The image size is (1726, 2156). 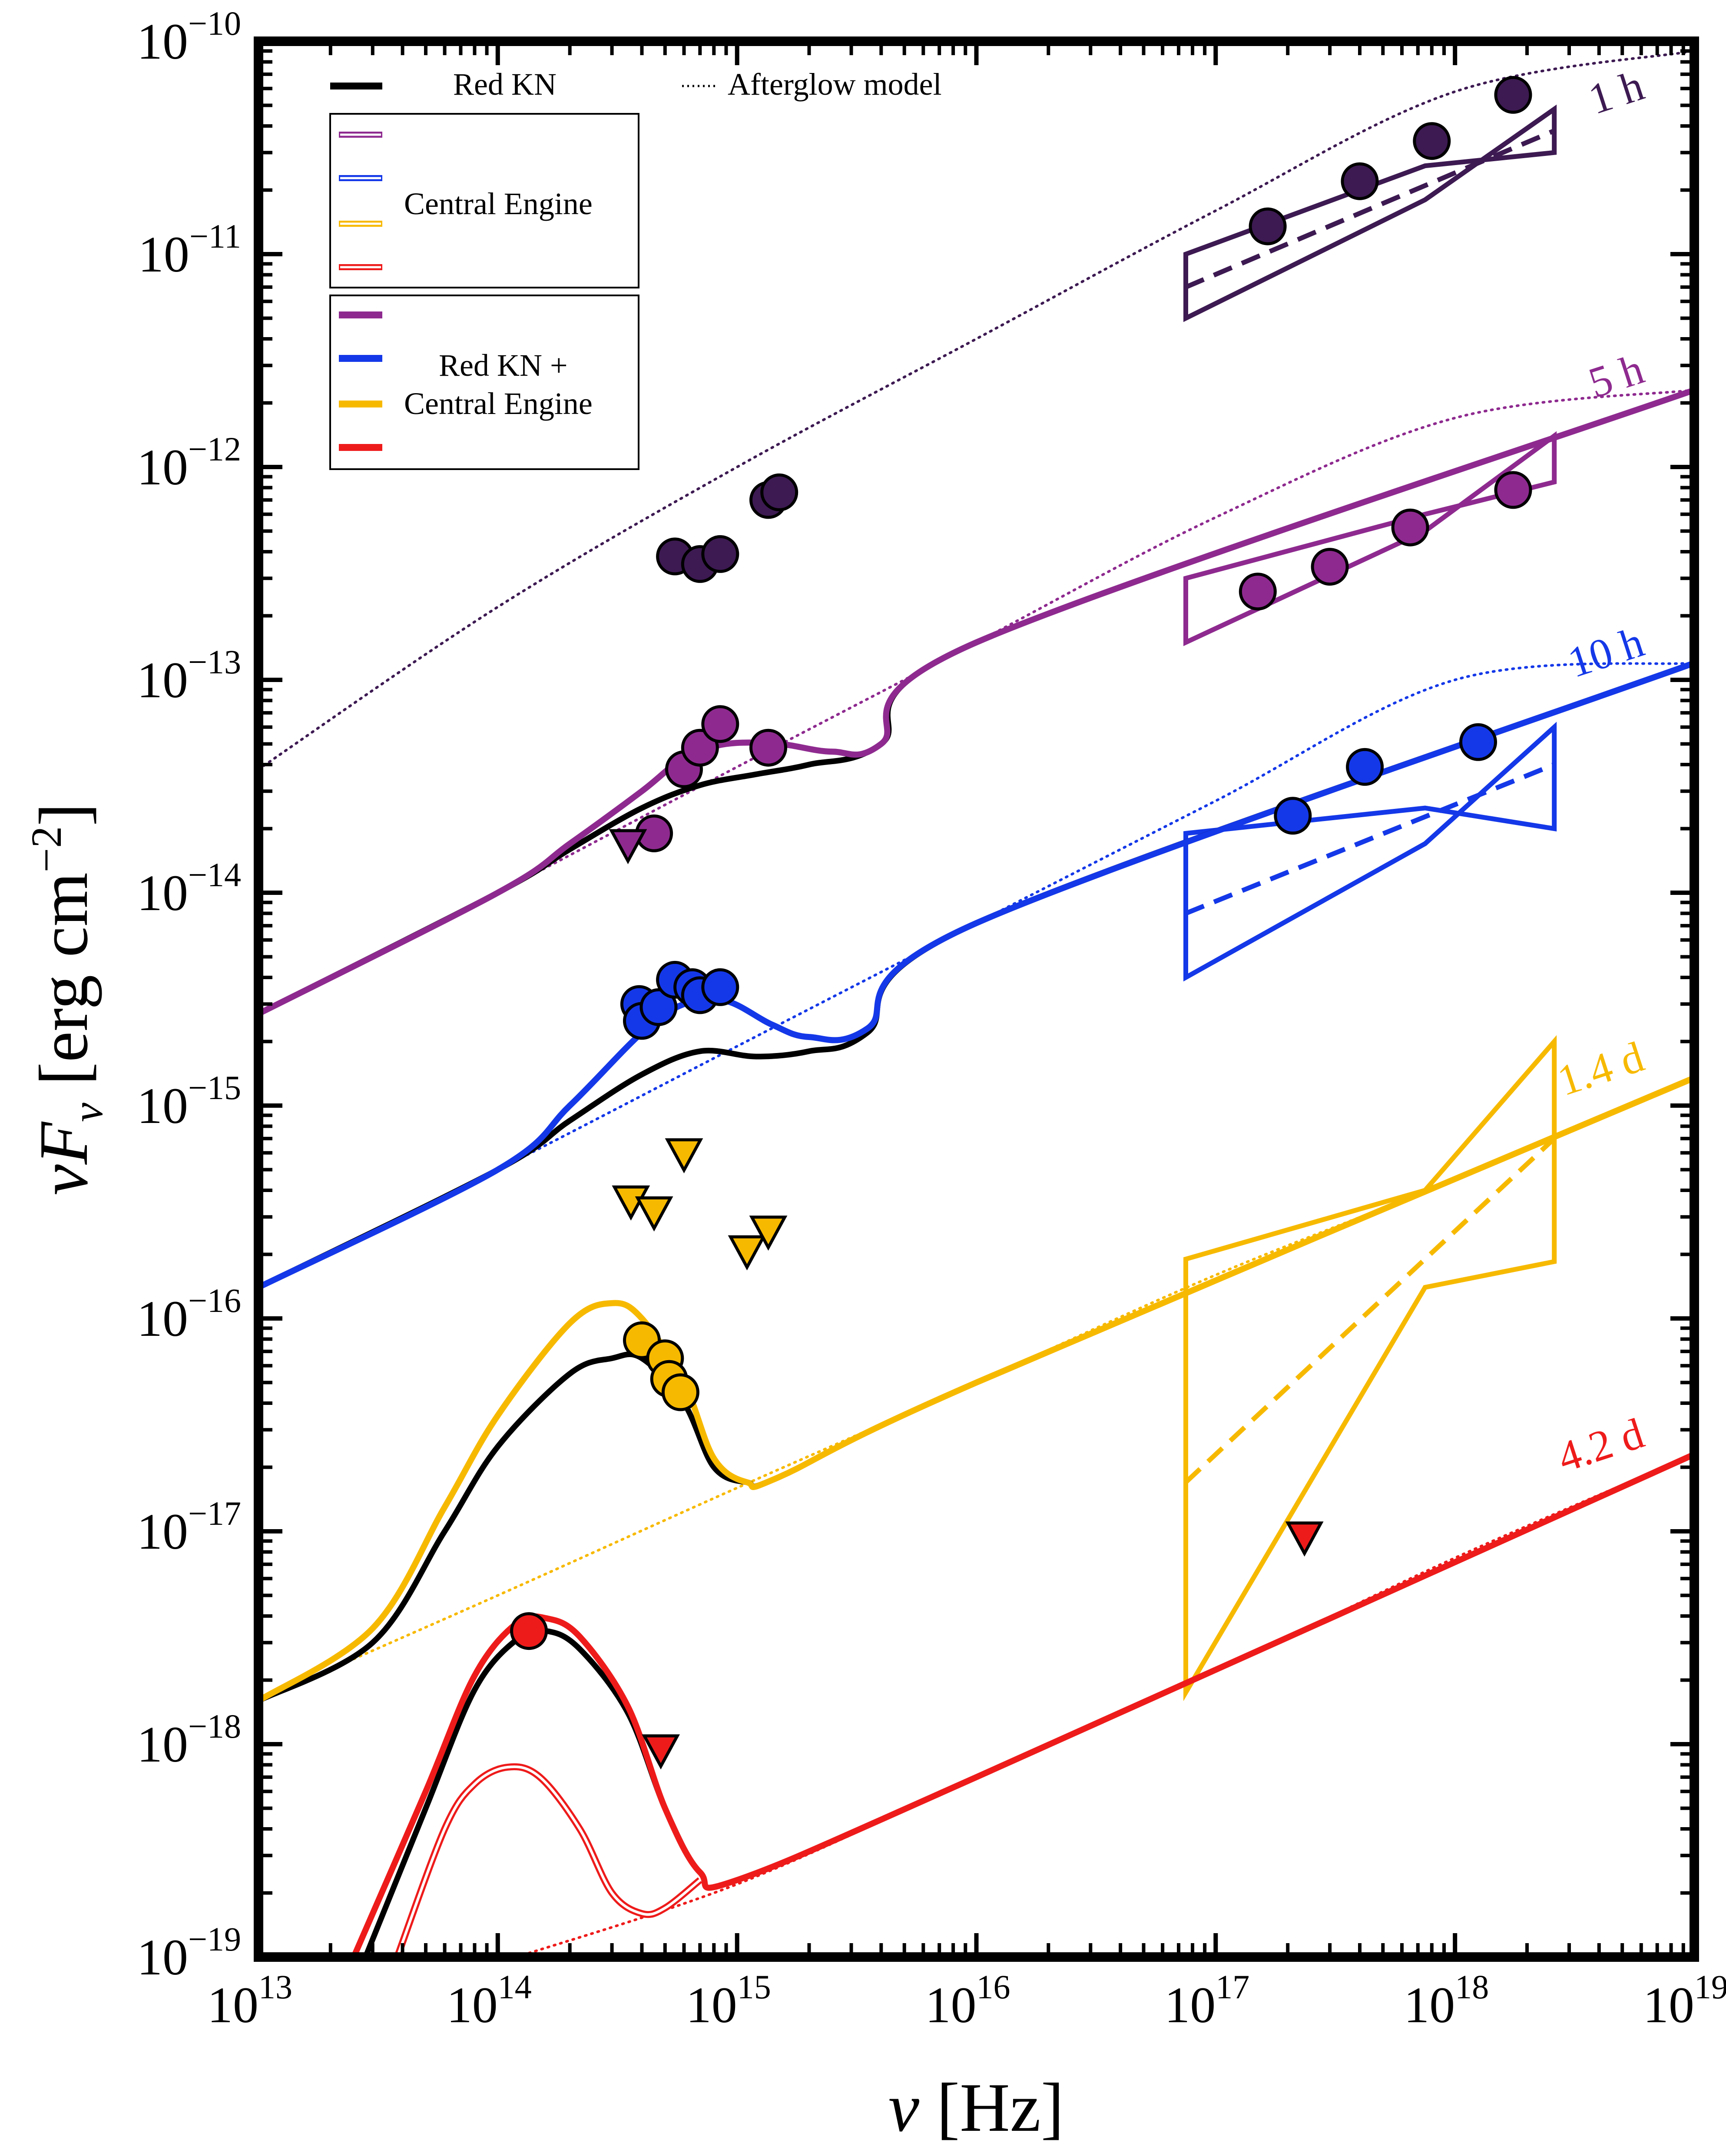 I want to click on y-tick-label-3: 10−16, so click(x=189, y=1314).